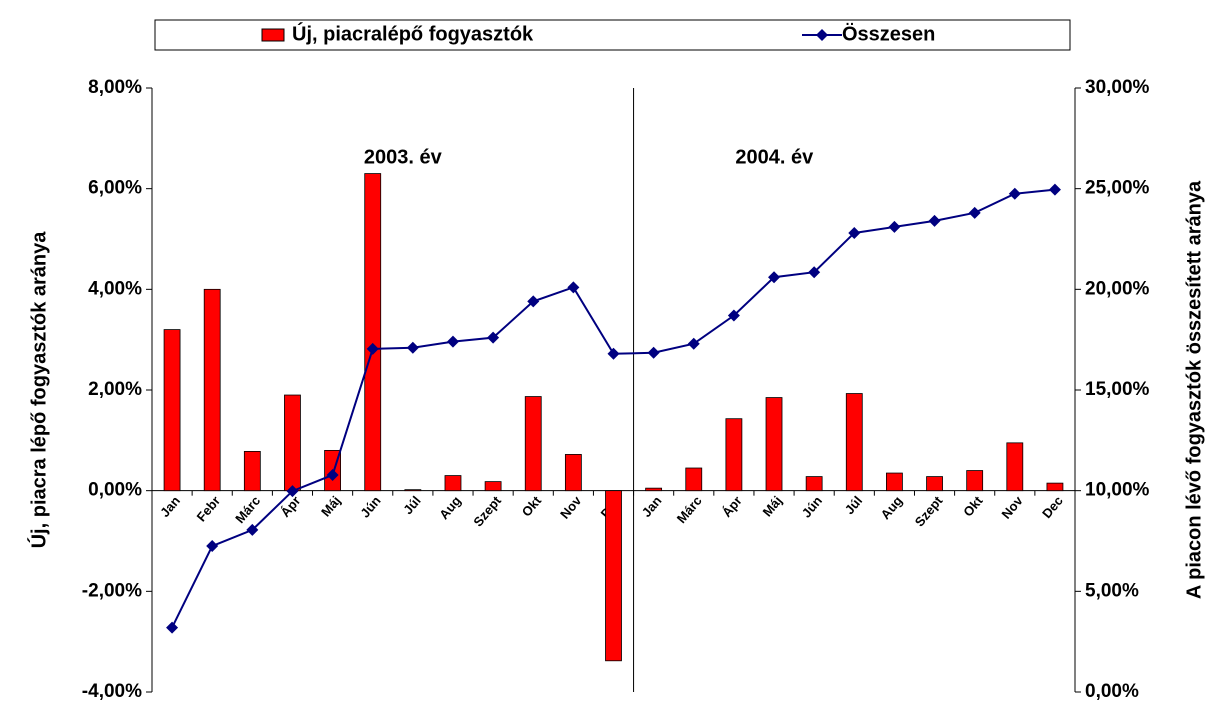 The image size is (1213, 707). What do you see at coordinates (413, 33) in the screenshot?
I see `legend-label: Új, piacralépő fogyasztók` at bounding box center [413, 33].